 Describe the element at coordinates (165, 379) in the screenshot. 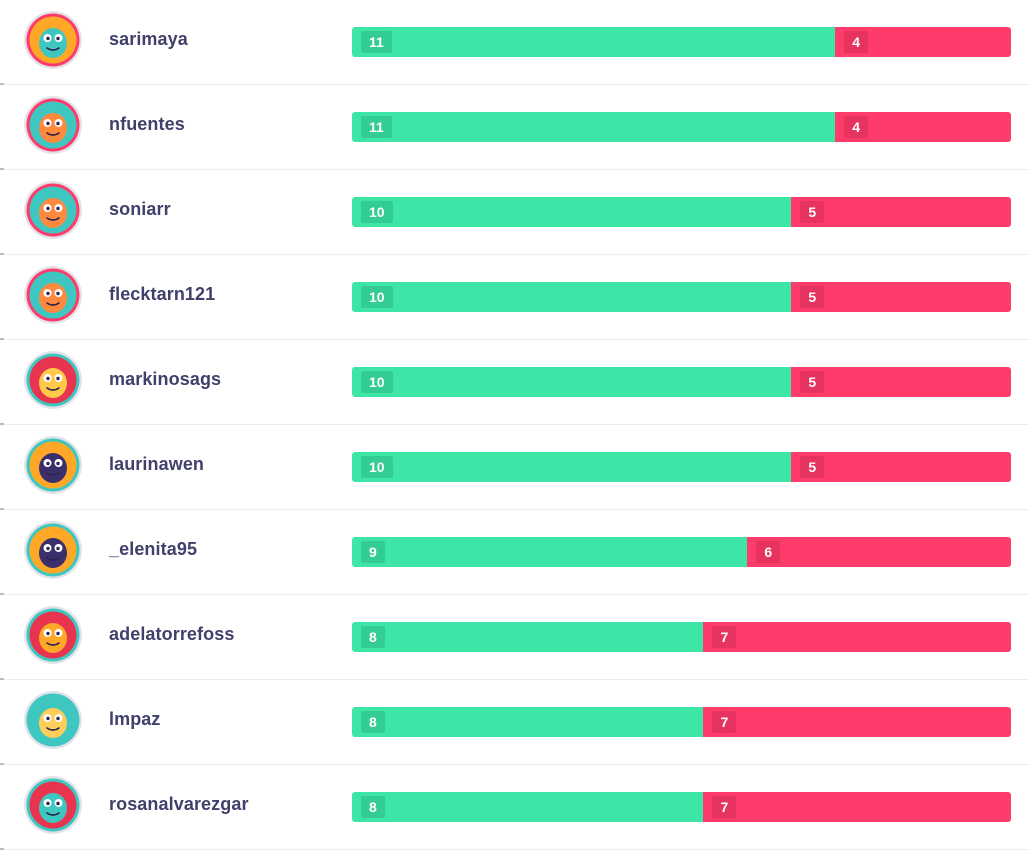

I see `username: markinosags` at that location.